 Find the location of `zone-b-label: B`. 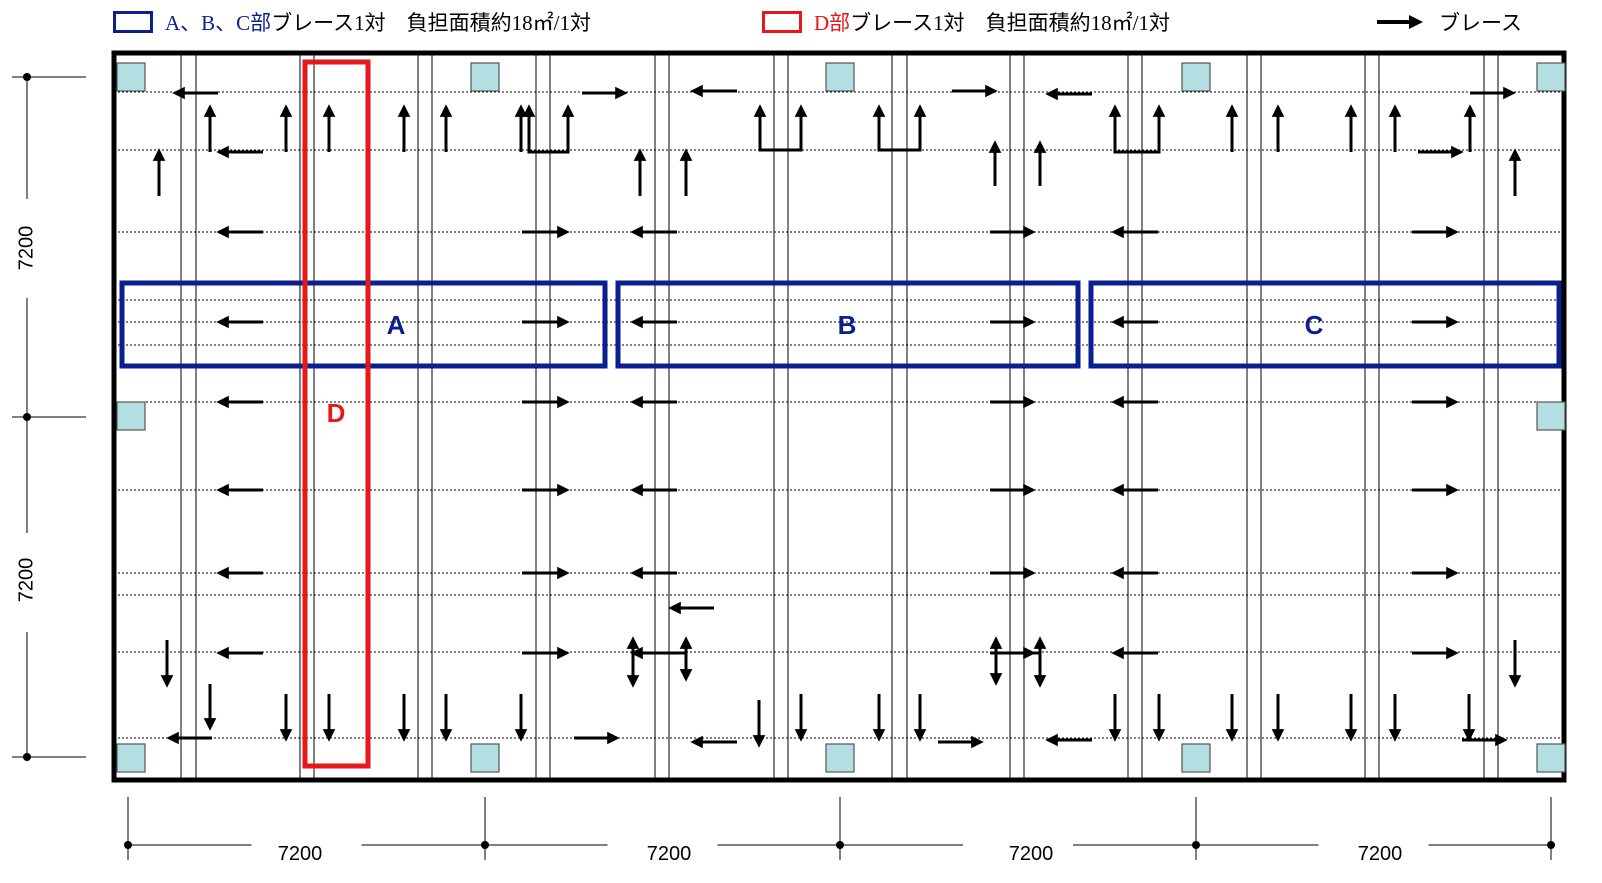

zone-b-label: B is located at coordinates (847, 325).